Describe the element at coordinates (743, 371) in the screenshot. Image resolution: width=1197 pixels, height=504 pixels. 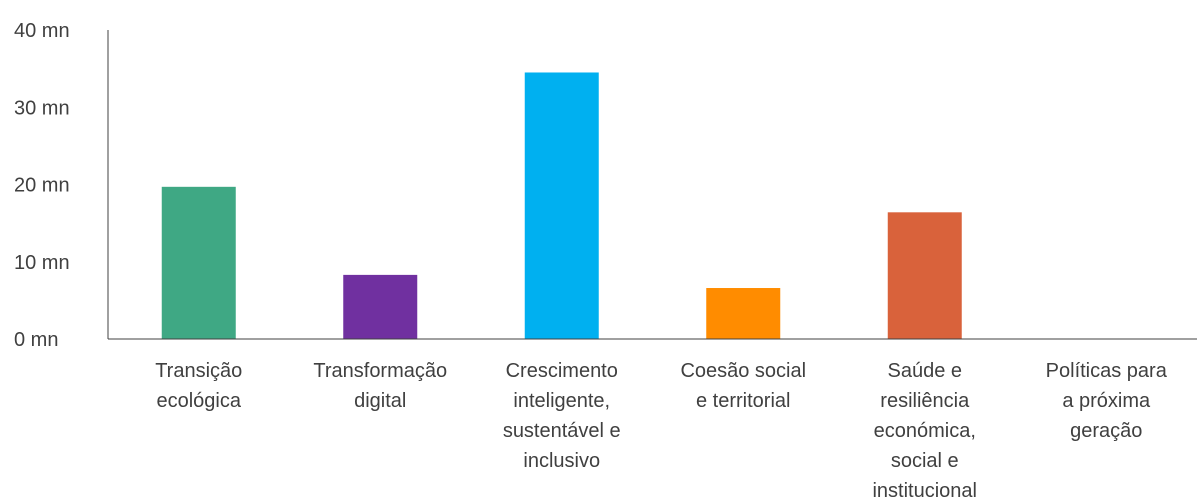
I see `x-tick-label-line: Coesão social` at that location.